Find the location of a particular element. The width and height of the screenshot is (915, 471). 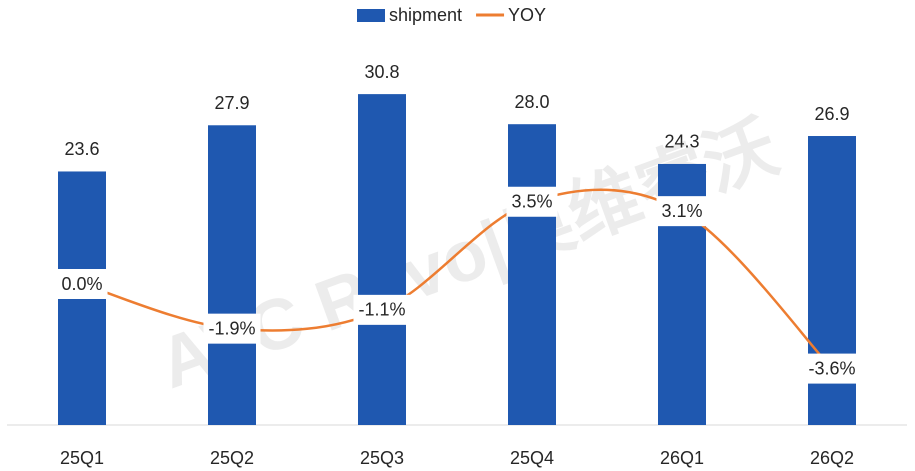

line-value-label: 3.5% is located at coordinates (531, 202).